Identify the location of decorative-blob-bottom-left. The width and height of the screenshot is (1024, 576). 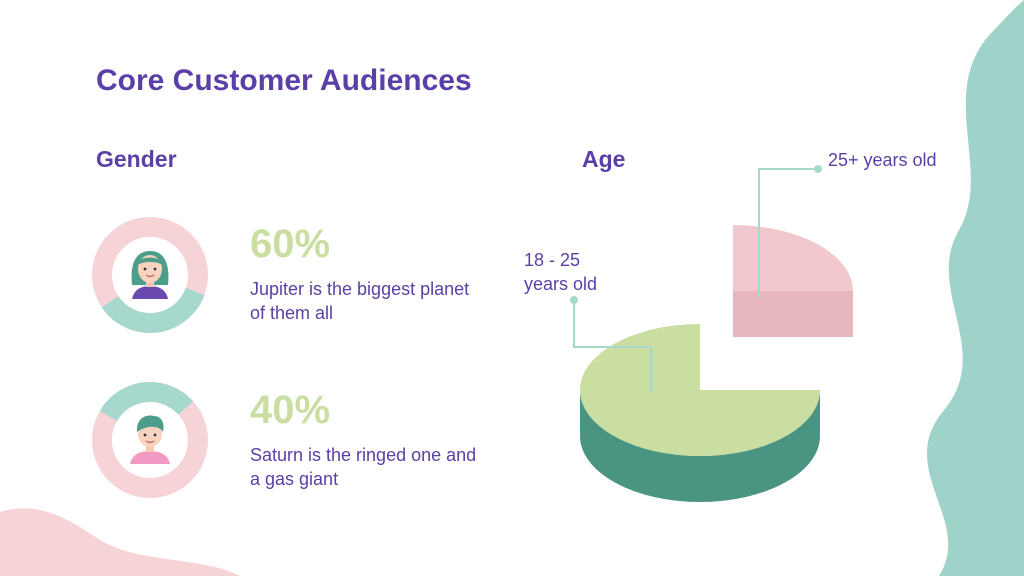
(120, 542).